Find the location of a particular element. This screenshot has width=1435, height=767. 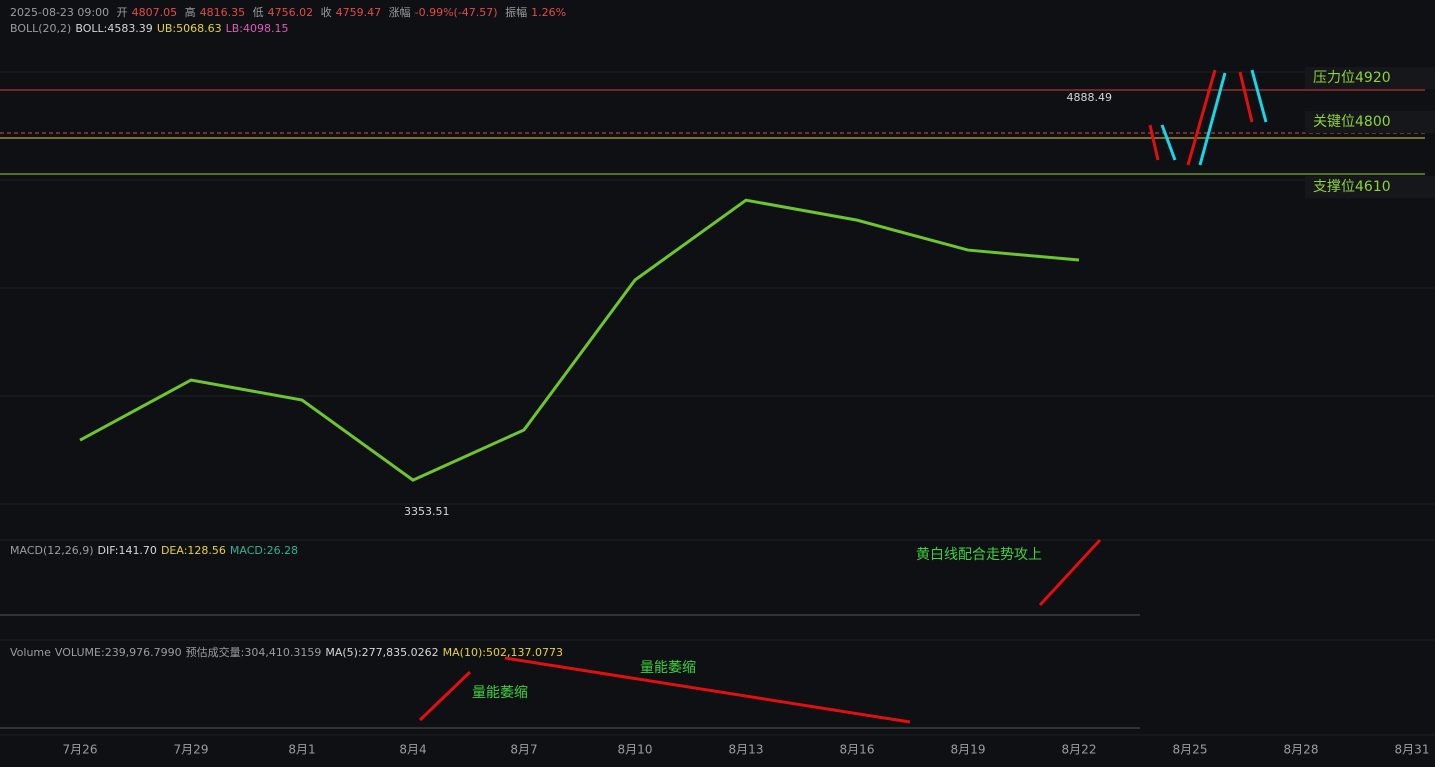

value: MA(5):277,835.0262 is located at coordinates (382, 652).